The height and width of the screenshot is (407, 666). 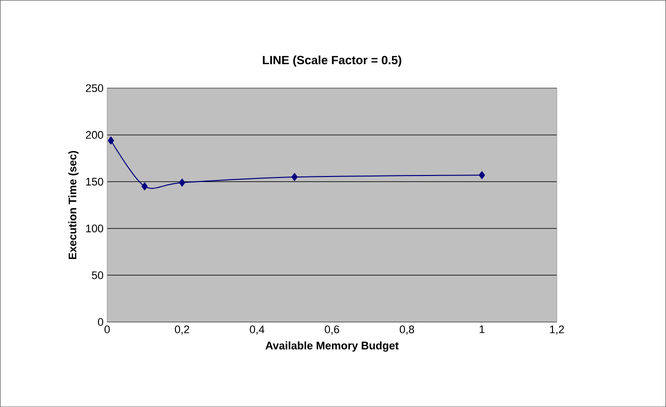 I want to click on y-tick-label: 50, so click(x=98, y=275).